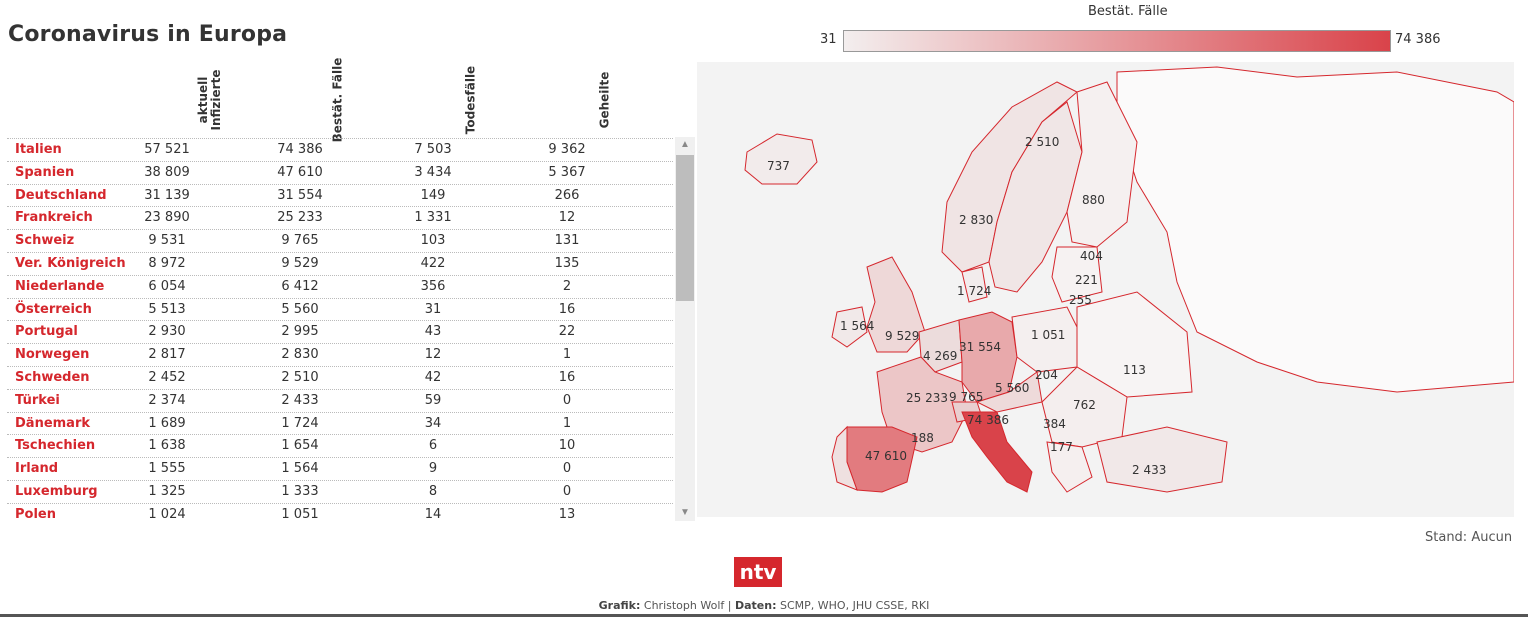 The width and height of the screenshot is (1528, 617). What do you see at coordinates (340, 195) in the screenshot?
I see `table-row: Deutschland 31 139 31 554 149 266` at bounding box center [340, 195].